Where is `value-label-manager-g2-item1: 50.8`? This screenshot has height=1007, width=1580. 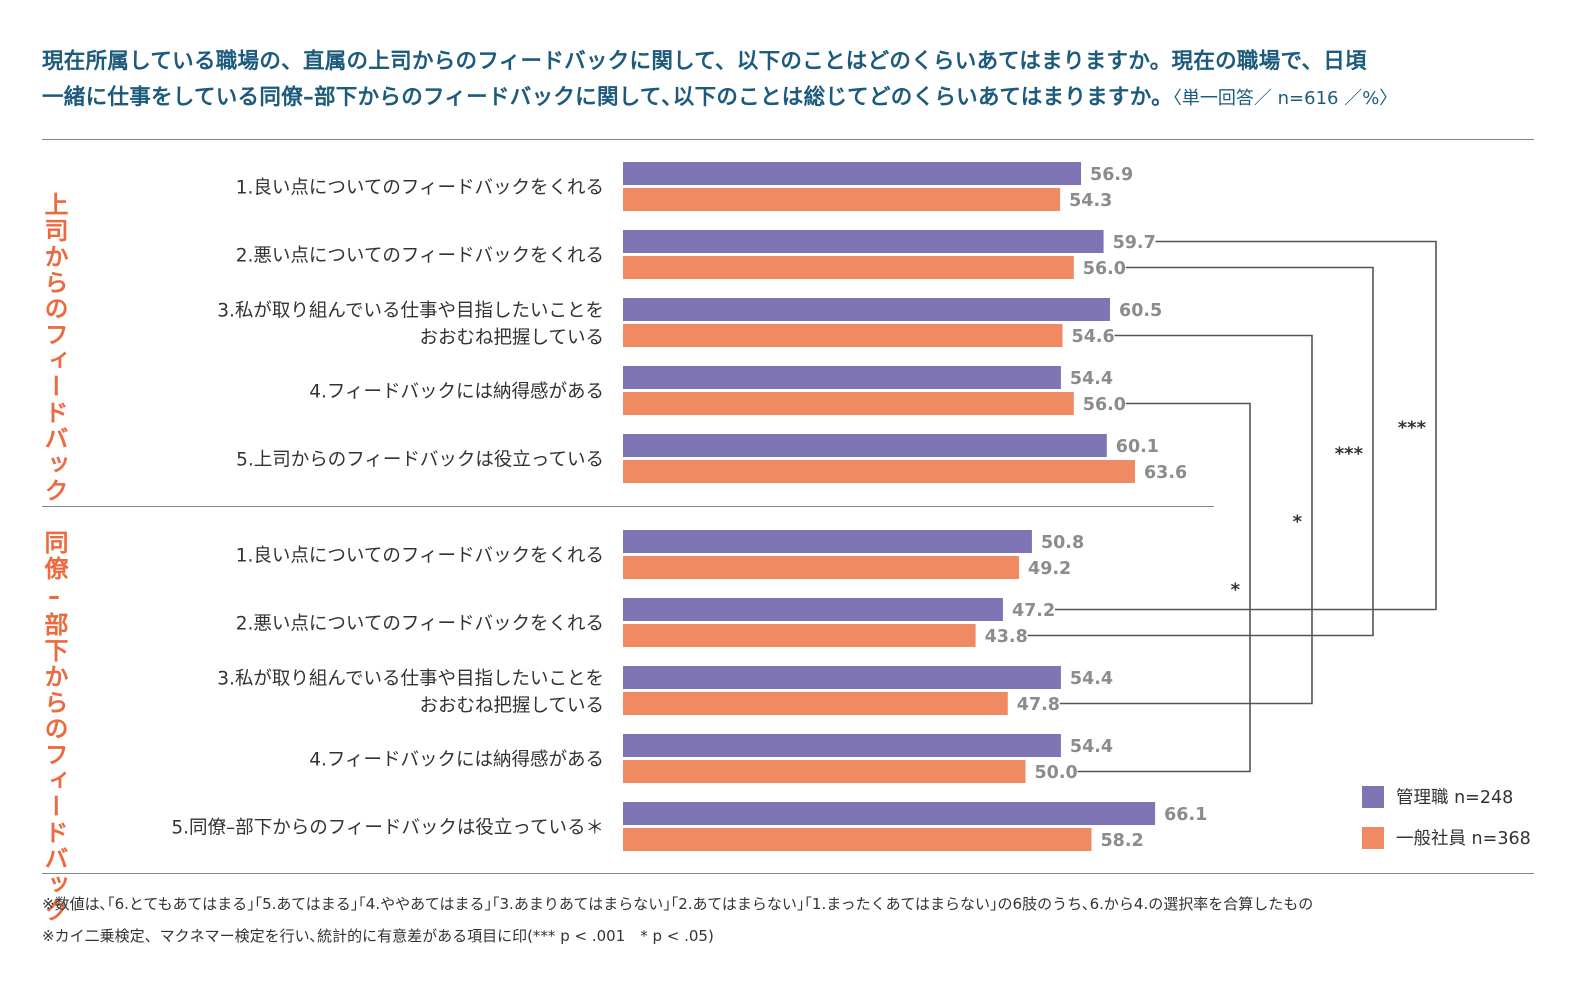
value-label-manager-g2-item1: 50.8 is located at coordinates (1062, 543).